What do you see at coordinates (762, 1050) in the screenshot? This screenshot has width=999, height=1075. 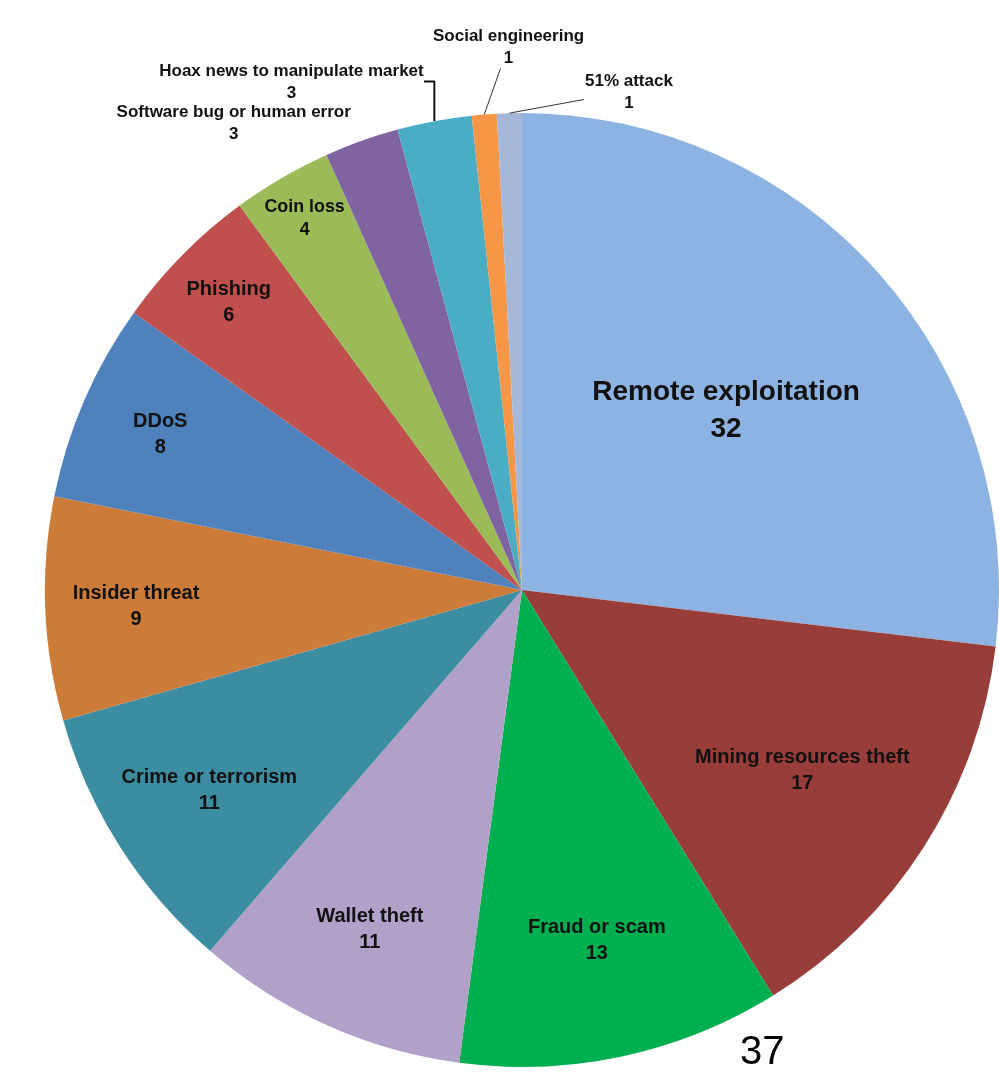 I see `text: 37` at bounding box center [762, 1050].